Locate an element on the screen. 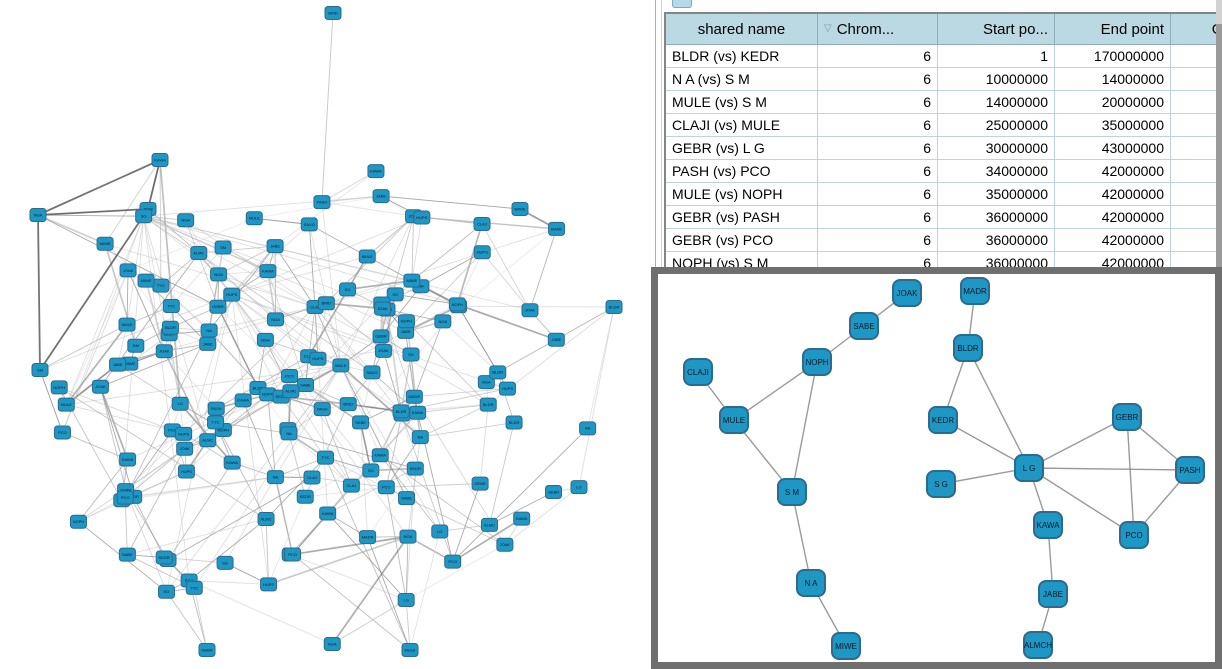 This screenshot has height=669, width=1222. table-cell: 14000000 is located at coordinates (996, 102).